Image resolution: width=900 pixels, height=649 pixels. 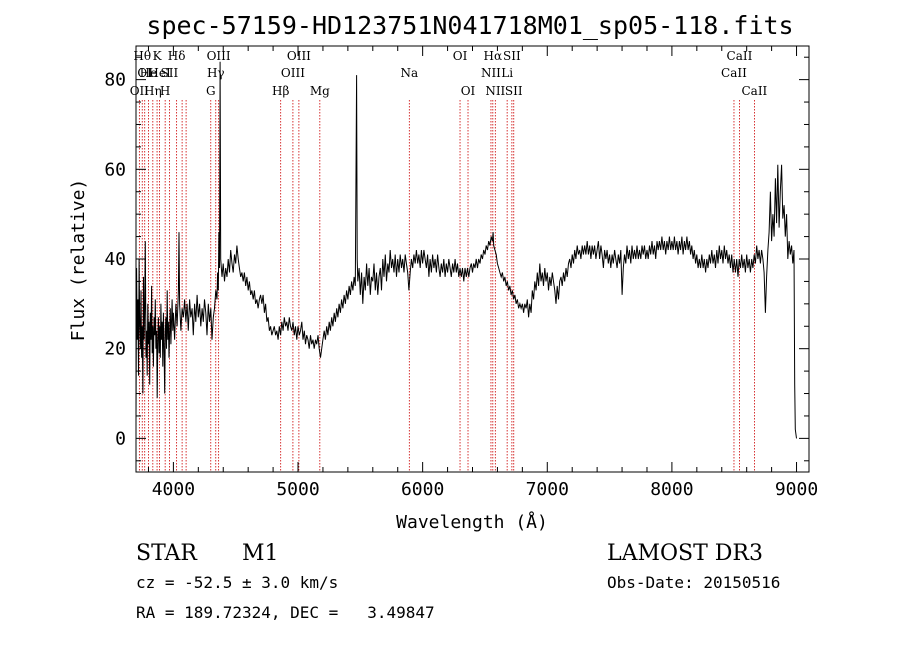 I want to click on line-label-16: OIII, so click(x=293, y=73).